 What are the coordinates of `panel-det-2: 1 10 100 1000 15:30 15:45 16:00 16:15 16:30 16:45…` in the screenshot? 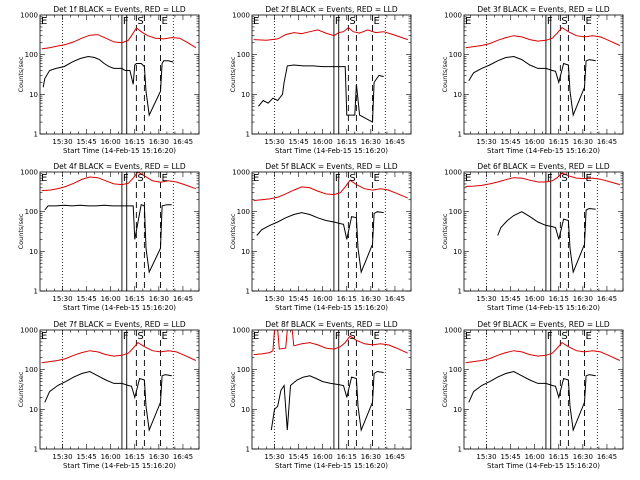 It's located at (320, 80).